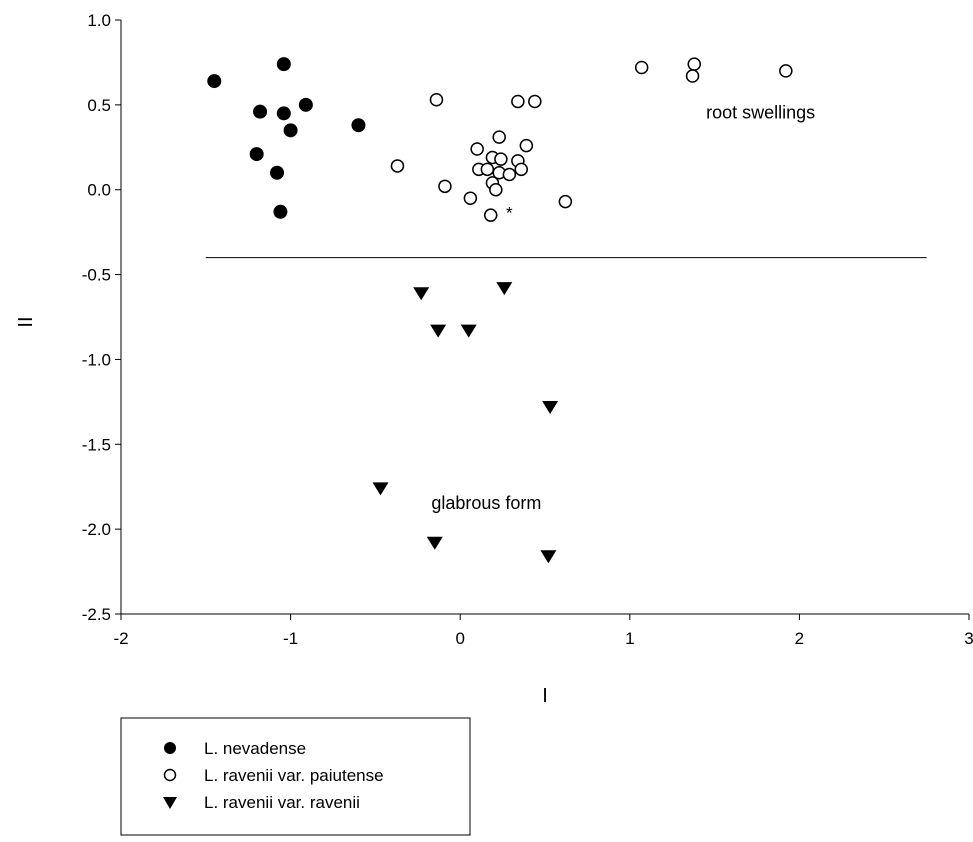 This screenshot has height=842, width=973. What do you see at coordinates (99, 20) in the screenshot?
I see `y-tick-label: 1.0` at bounding box center [99, 20].